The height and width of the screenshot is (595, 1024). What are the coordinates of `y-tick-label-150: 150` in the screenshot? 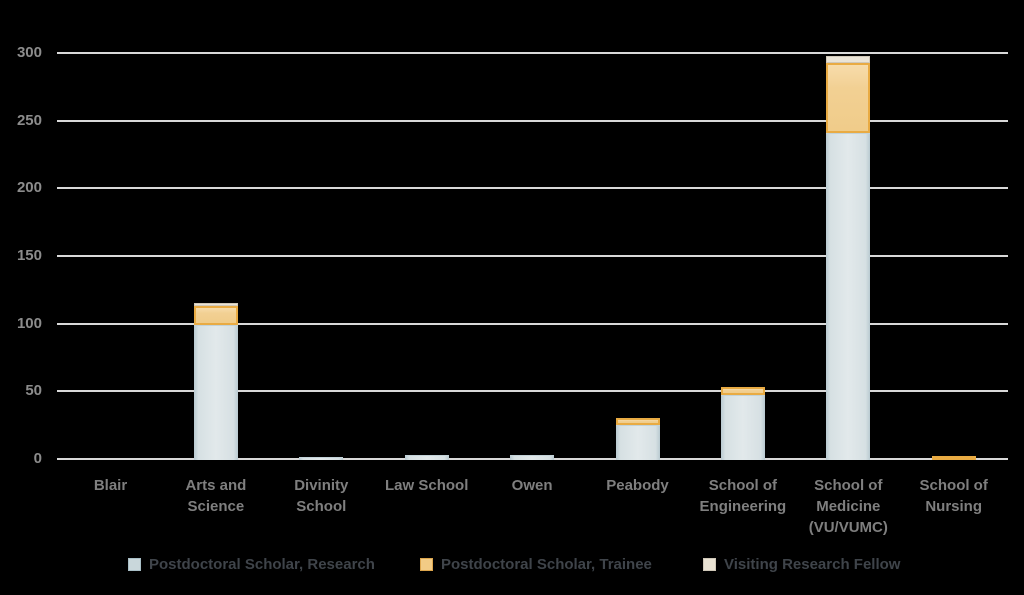 It's located at (29, 255).